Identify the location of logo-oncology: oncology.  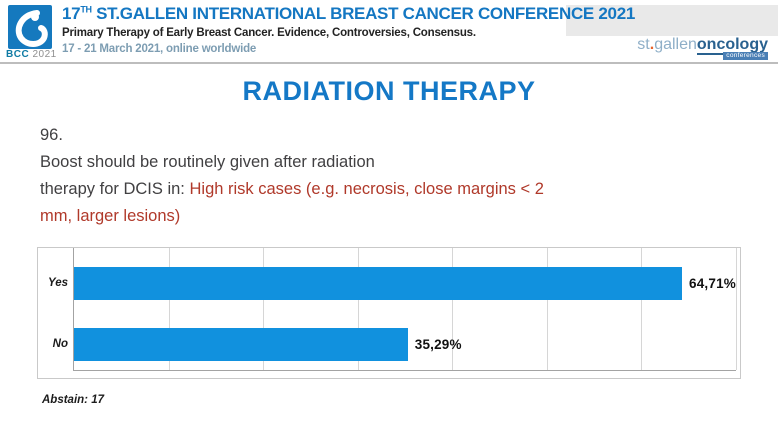
(732, 45).